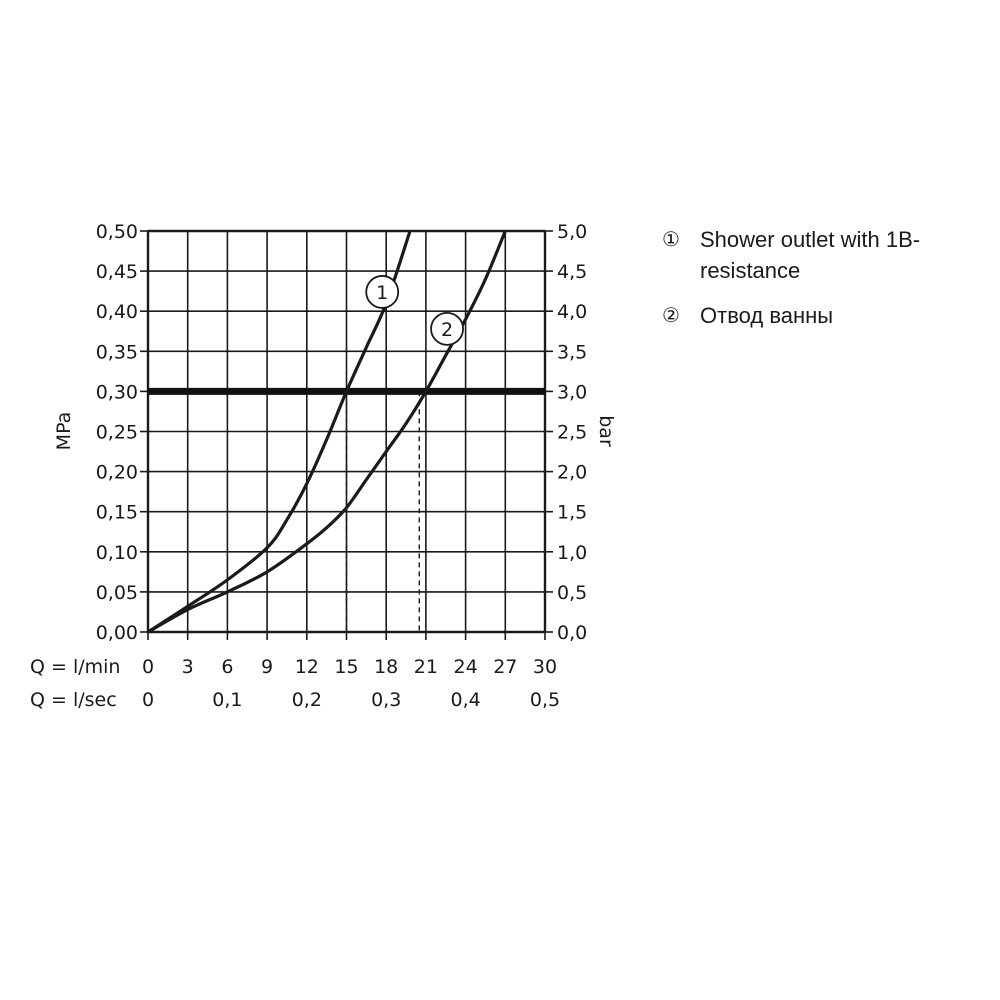  I want to click on x-lmin-tick-label: 18, so click(386, 667).